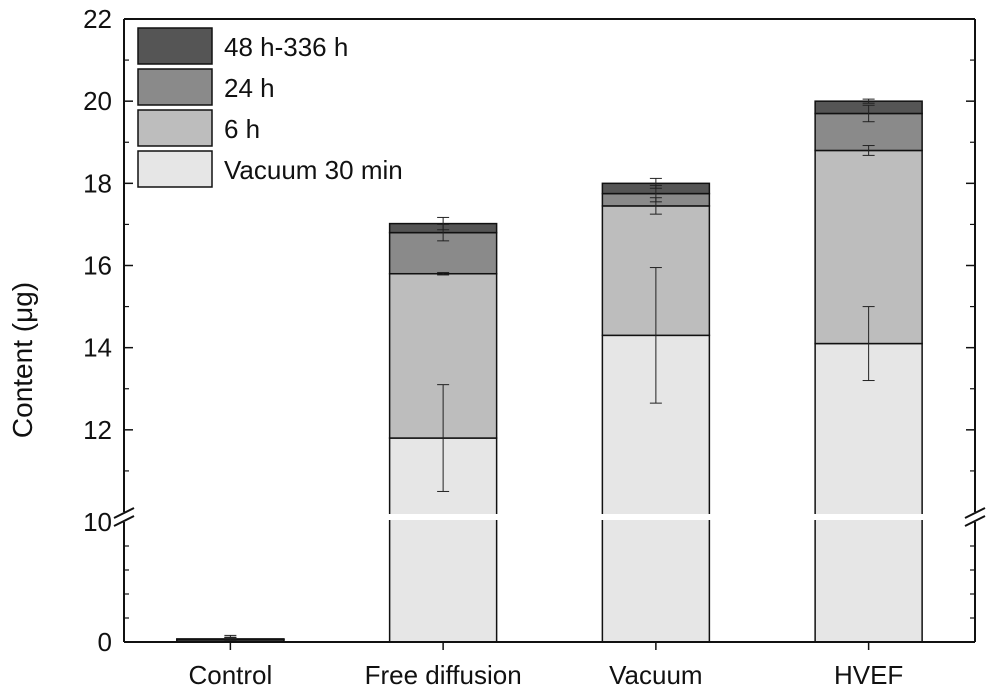 This screenshot has width=993, height=697. I want to click on y-tick-label: 14, so click(97, 348).